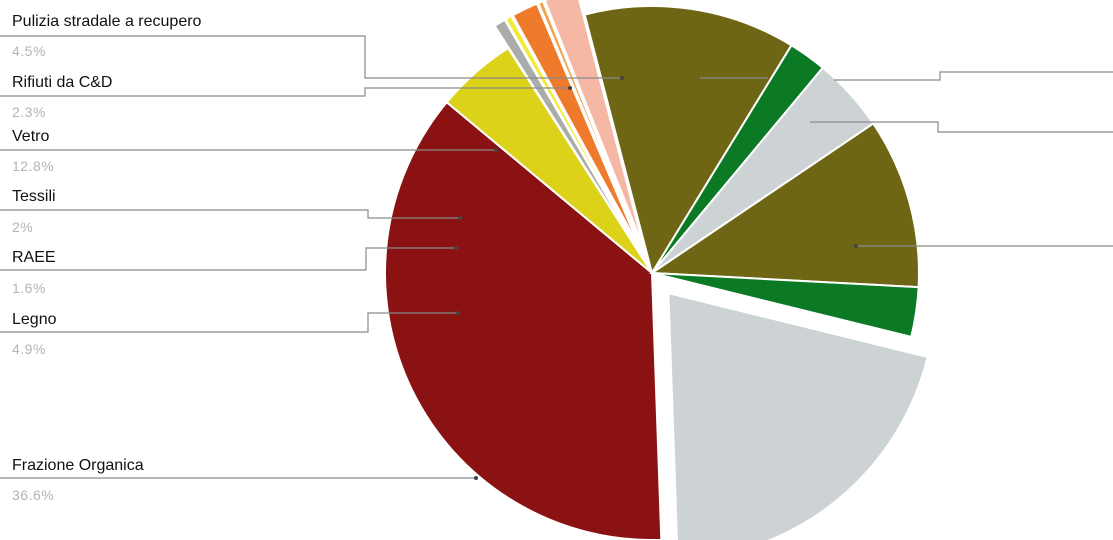  What do you see at coordinates (78, 465) in the screenshot?
I see `label-organica: Frazione Organica` at bounding box center [78, 465].